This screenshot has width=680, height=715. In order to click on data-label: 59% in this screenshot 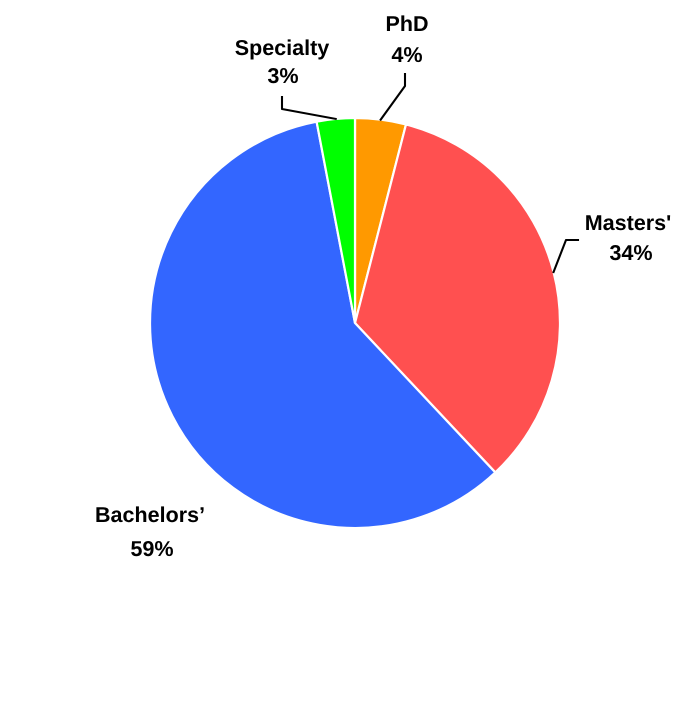, I will do `click(152, 548)`.